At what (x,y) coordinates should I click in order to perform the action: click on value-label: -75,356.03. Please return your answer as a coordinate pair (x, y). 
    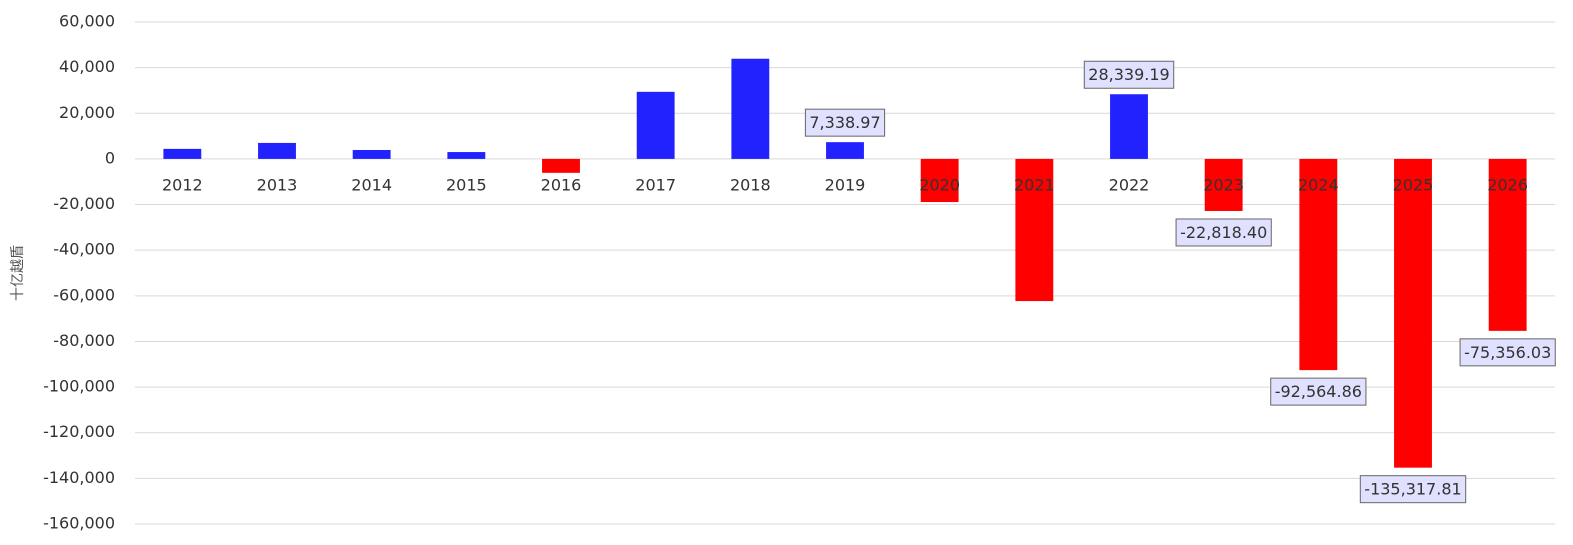
    Looking at the image, I should click on (1507, 352).